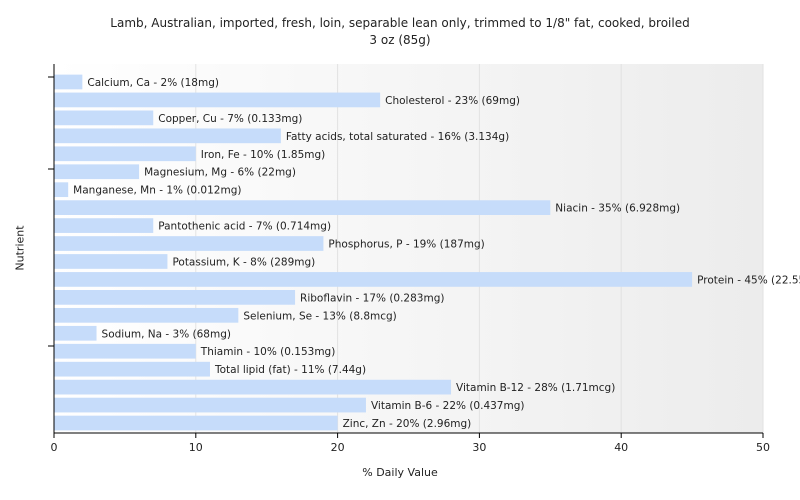  What do you see at coordinates (153, 83) in the screenshot?
I see `bar-label: Calcium, Ca - 2% (18mg)` at bounding box center [153, 83].